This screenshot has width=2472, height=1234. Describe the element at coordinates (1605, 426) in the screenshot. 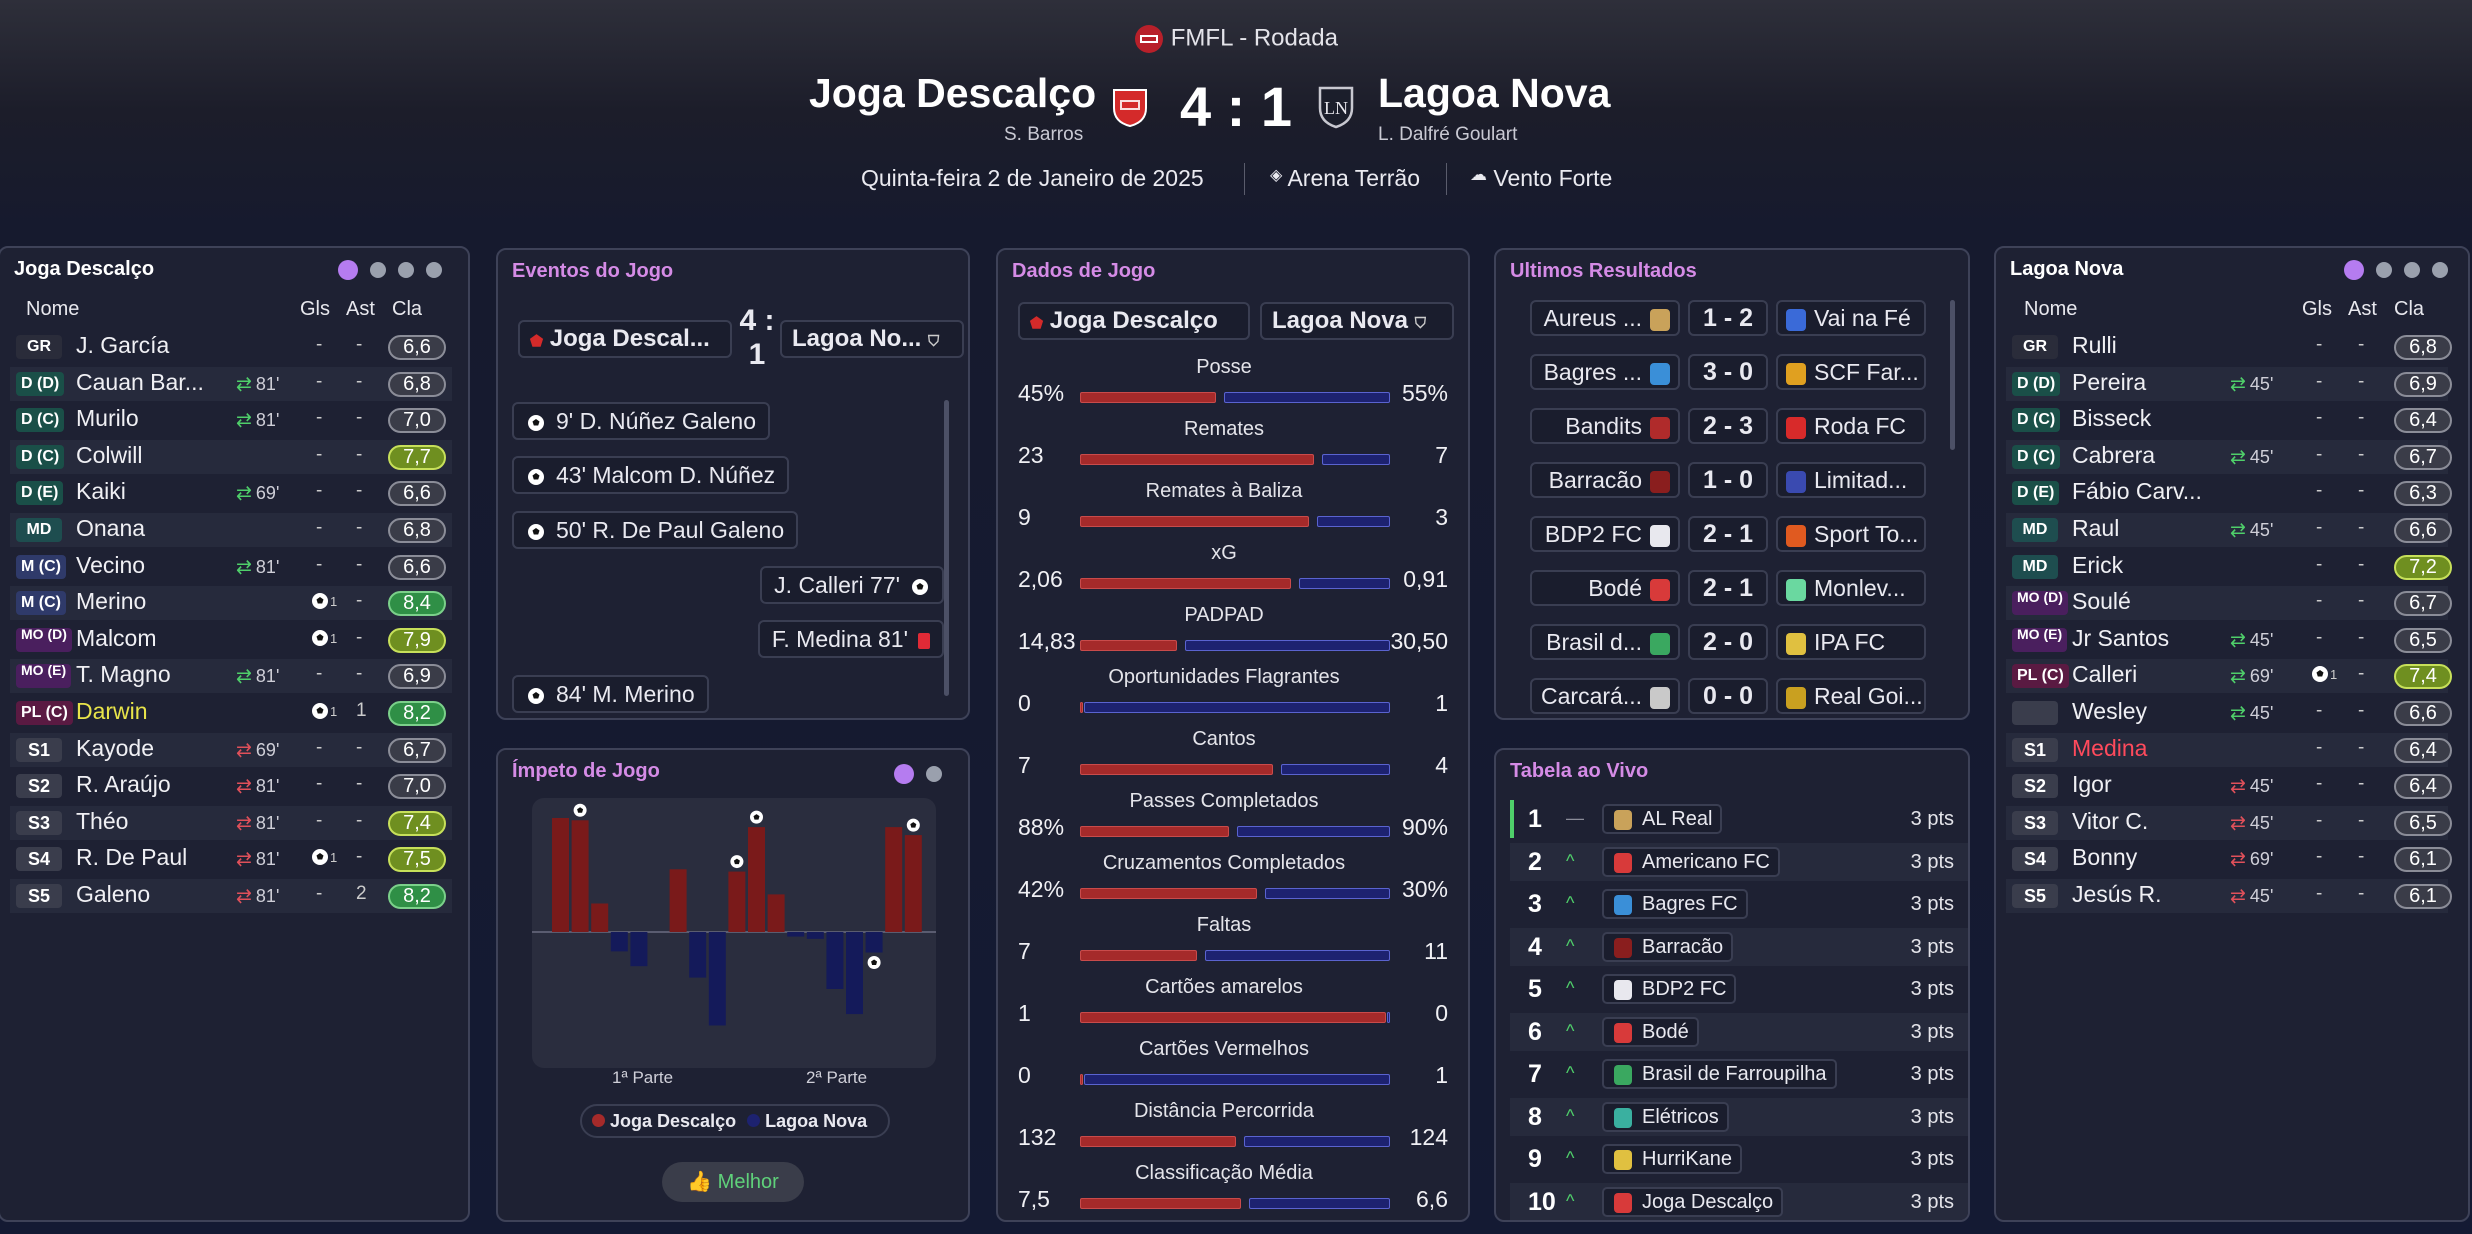

I see `result-home-team: Bandits` at that location.